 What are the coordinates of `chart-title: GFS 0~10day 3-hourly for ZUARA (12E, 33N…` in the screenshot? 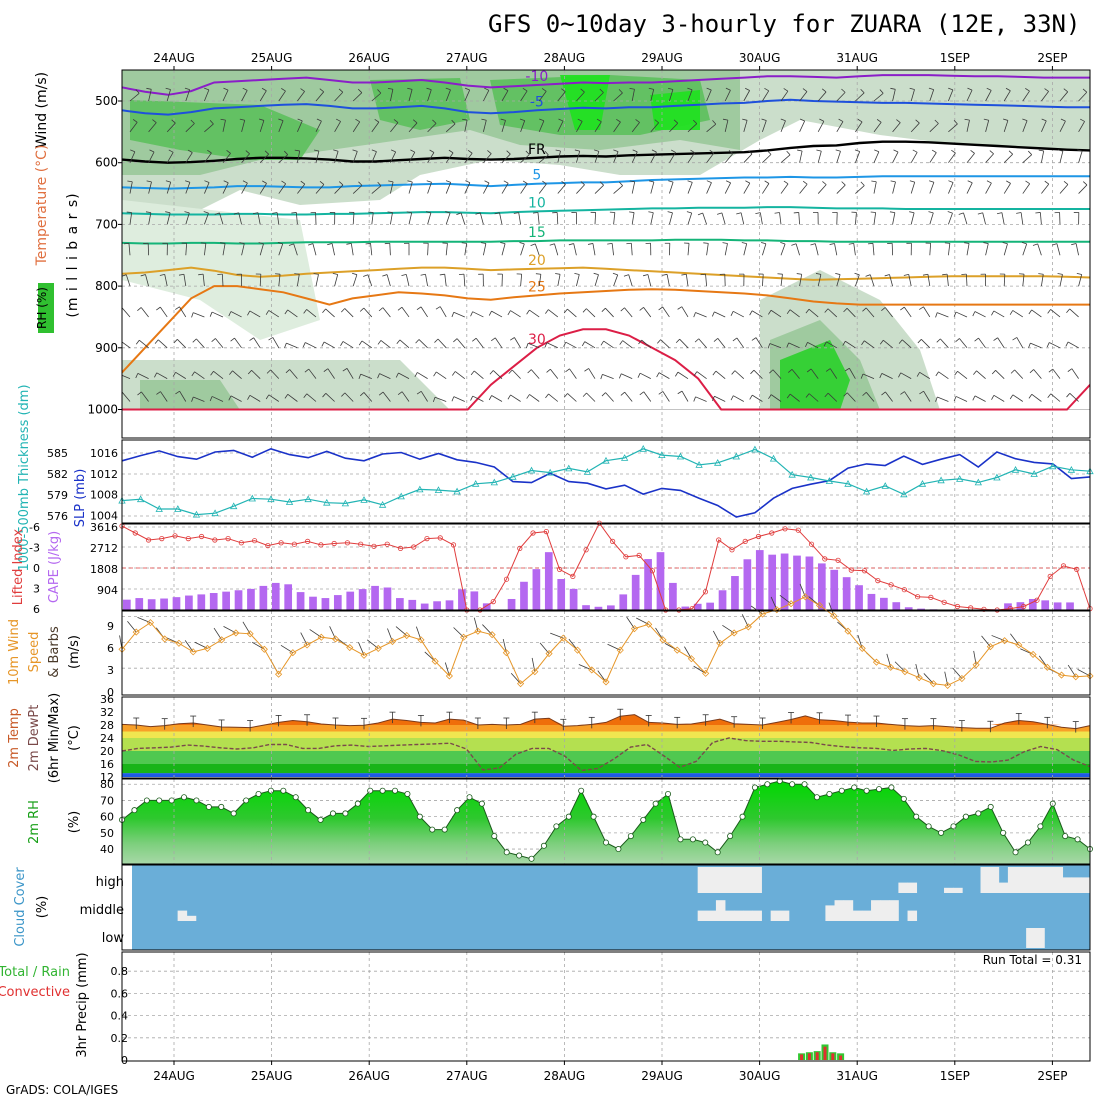 It's located at (784, 24).